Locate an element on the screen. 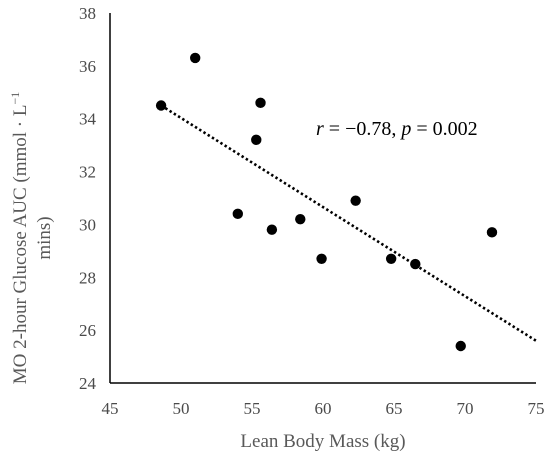 This screenshot has width=550, height=458. x-axis-title: Lean Body Mass (kg) is located at coordinates (322, 441).